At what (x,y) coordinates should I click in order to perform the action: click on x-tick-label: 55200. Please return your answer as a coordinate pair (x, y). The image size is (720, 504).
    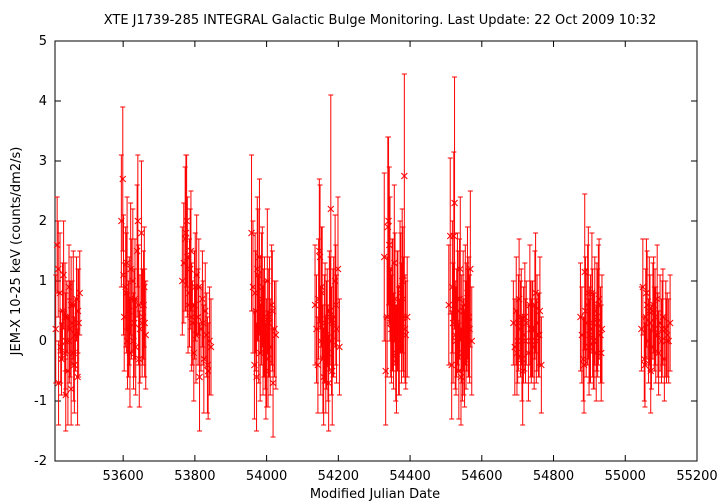
    Looking at the image, I should click on (696, 476).